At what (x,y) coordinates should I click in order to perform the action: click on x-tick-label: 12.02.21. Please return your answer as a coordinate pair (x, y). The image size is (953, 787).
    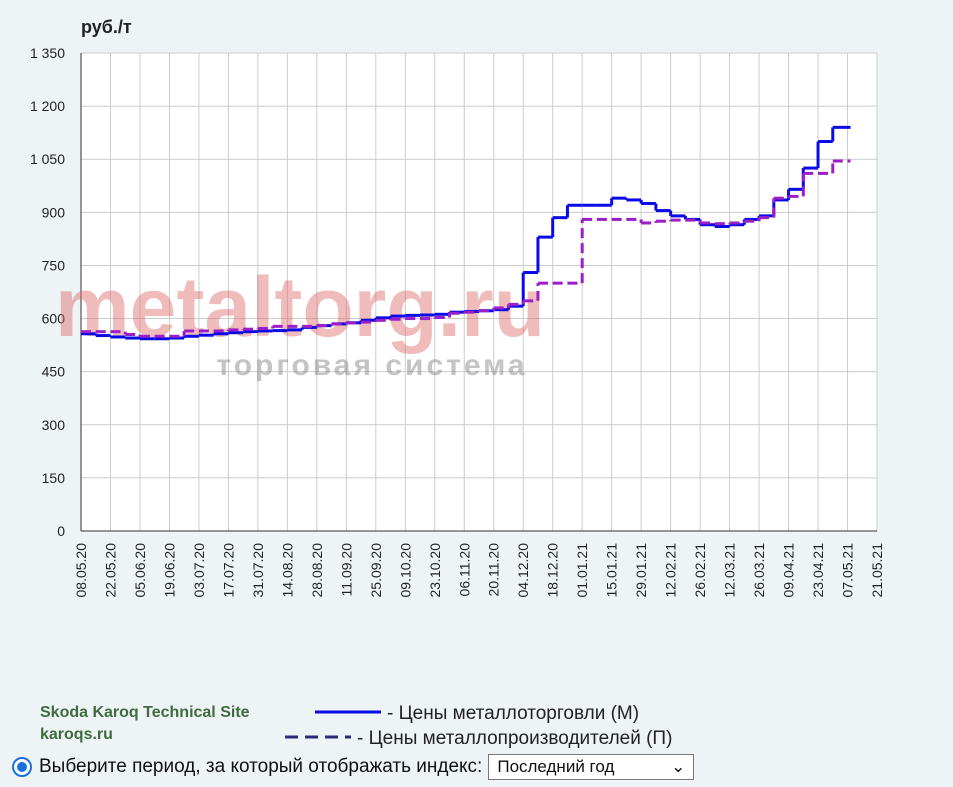
    Looking at the image, I should click on (671, 570).